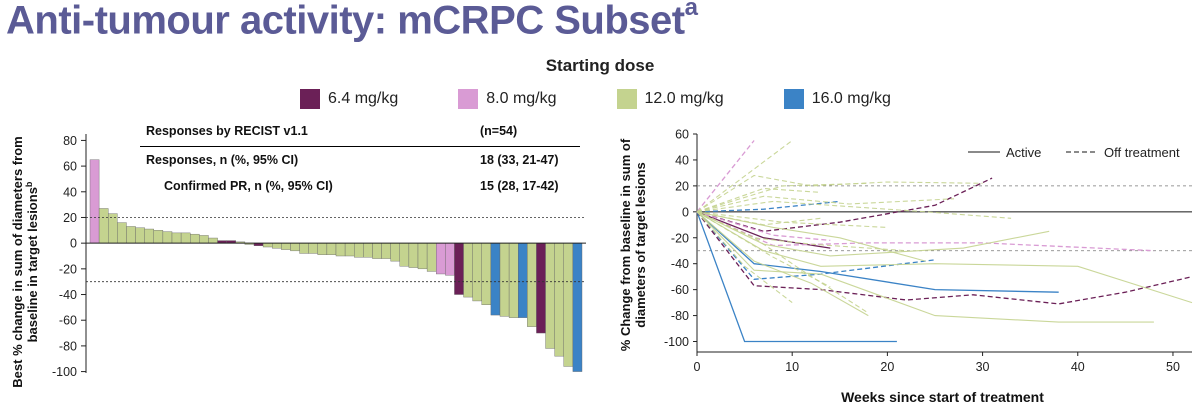 The height and width of the screenshot is (419, 1200). Describe the element at coordinates (248, 186) in the screenshot. I see `response-row-label: Confirmed PR, n (%, 95% CI)` at that location.